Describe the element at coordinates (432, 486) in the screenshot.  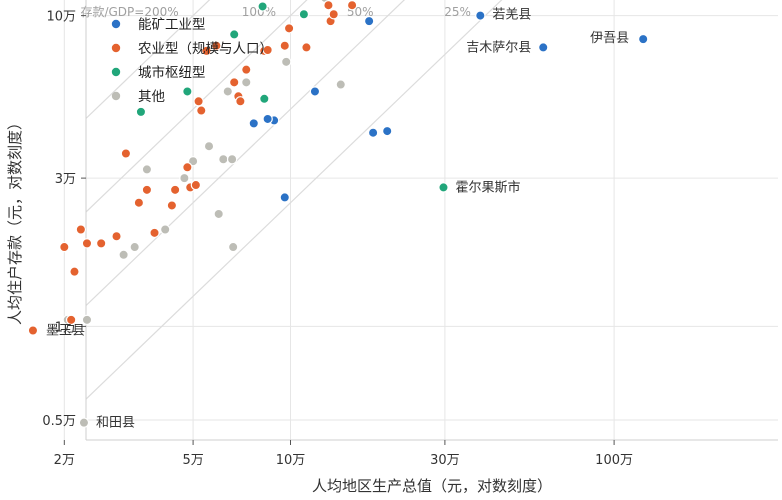
I see `x-axis-title: 人均地区生产总值（元，对数刻度）` at that location.